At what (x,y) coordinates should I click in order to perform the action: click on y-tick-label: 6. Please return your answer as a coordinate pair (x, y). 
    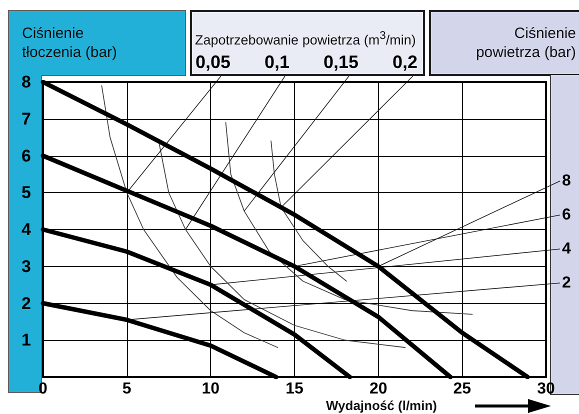
    Looking at the image, I should click on (26, 156).